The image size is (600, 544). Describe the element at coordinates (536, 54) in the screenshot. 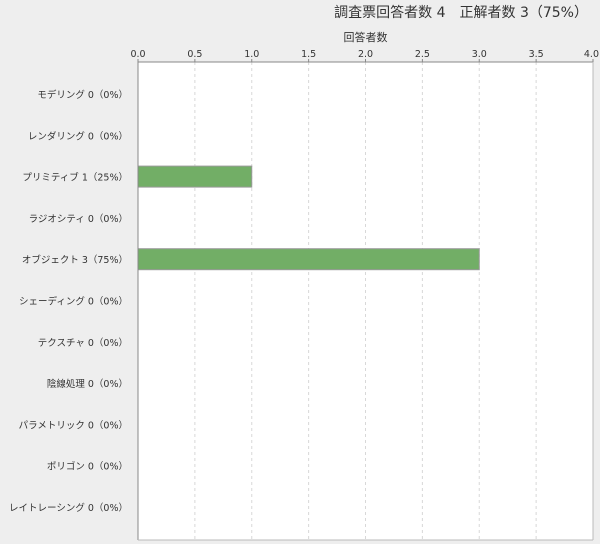

I see `x-tick-label: 3.5` at that location.